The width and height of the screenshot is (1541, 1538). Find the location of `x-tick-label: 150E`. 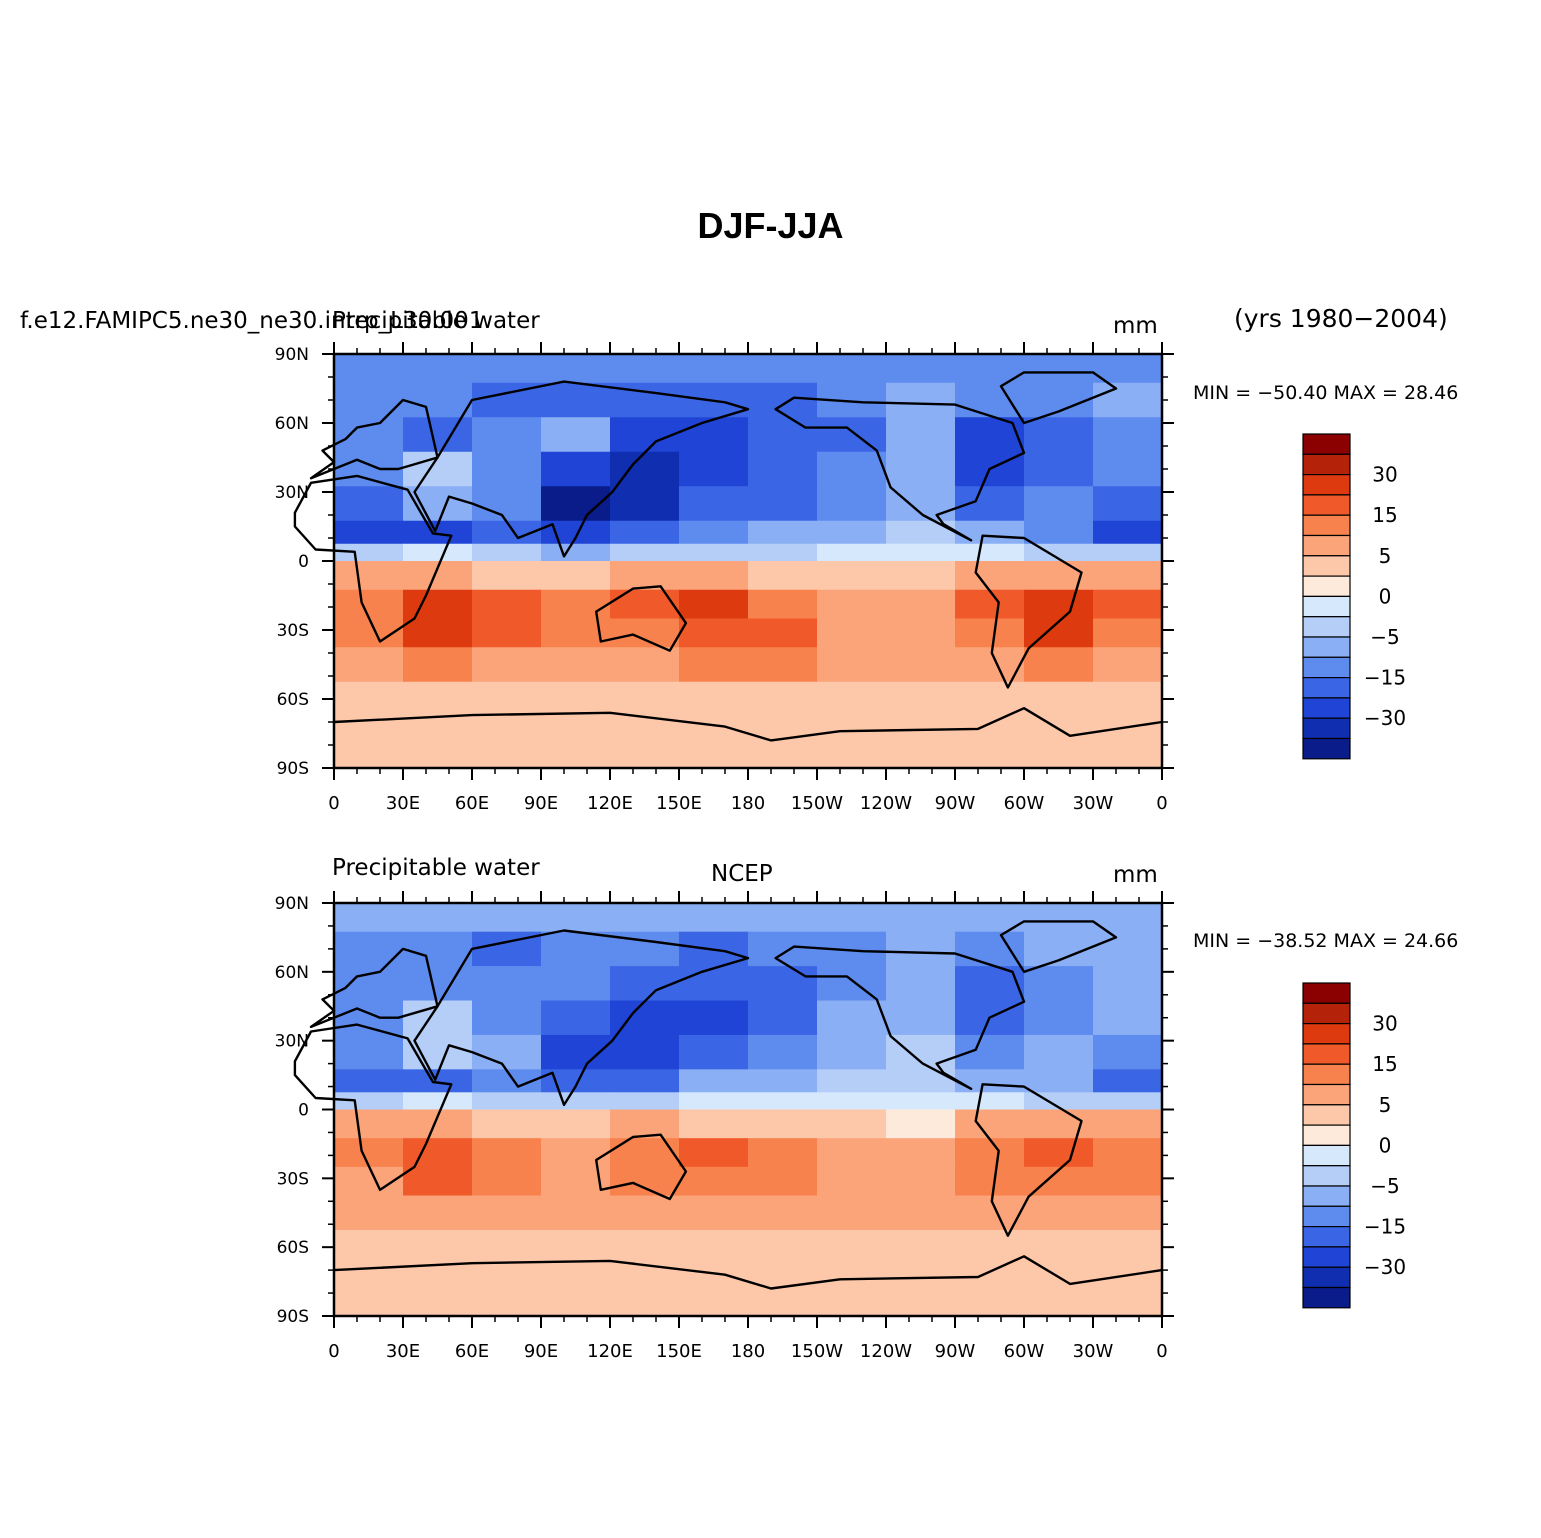

x-tick-label: 150E is located at coordinates (679, 1351).